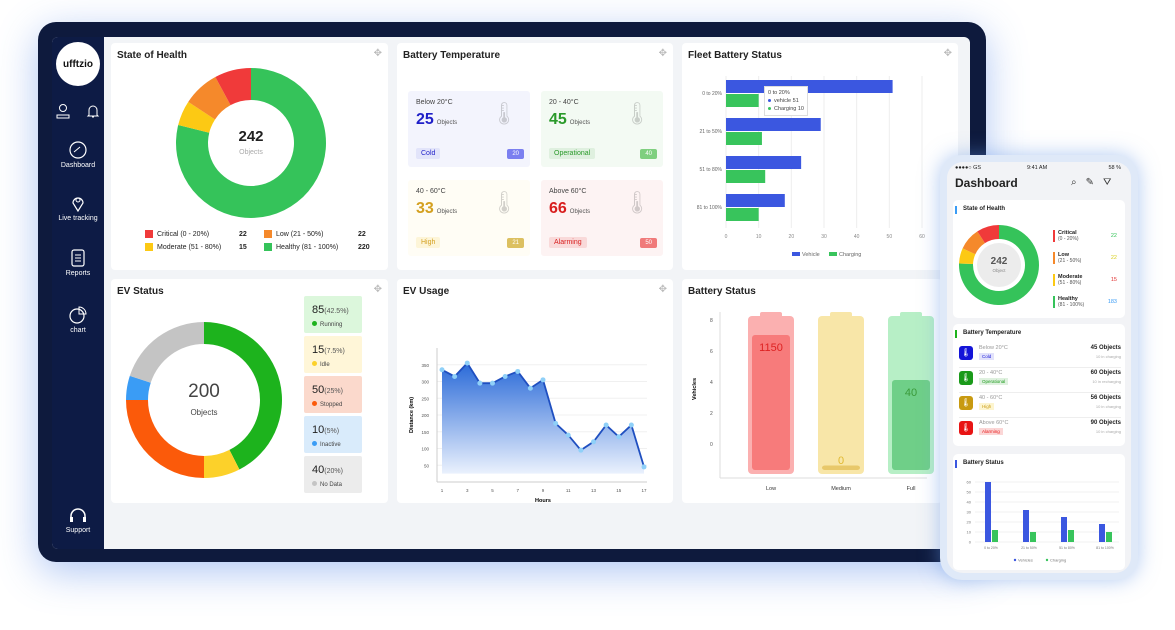  I want to click on y-tick-label: 6, so click(711, 352).